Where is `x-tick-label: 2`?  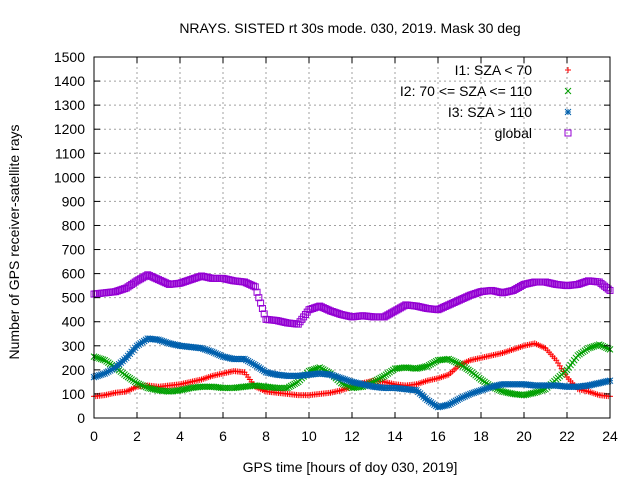
x-tick-label: 2 is located at coordinates (137, 436).